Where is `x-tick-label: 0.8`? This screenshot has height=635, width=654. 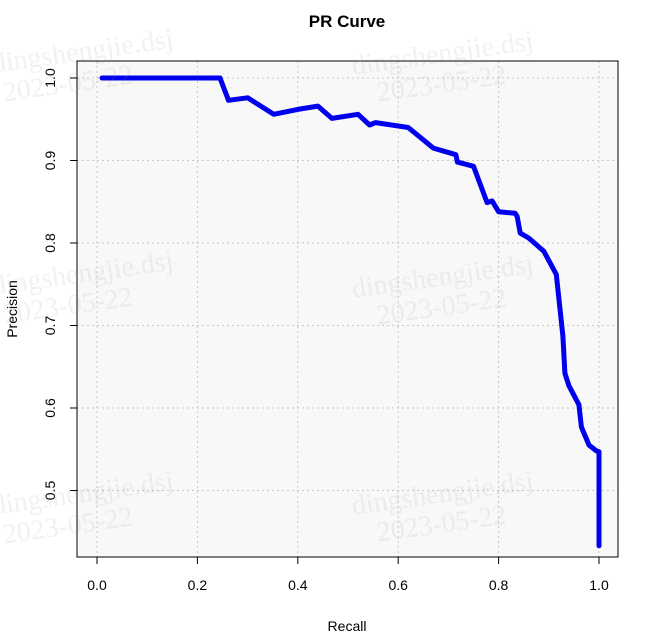
x-tick-label: 0.8 is located at coordinates (499, 585).